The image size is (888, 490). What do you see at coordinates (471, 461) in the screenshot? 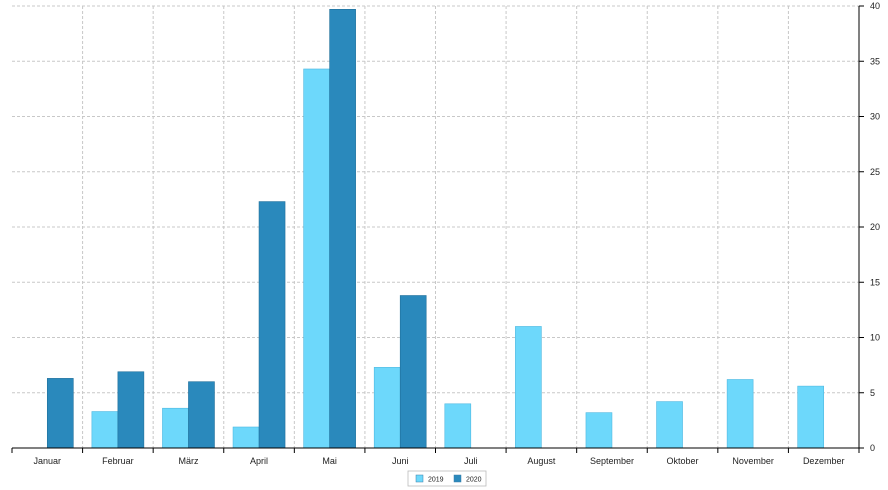
I see `x-tick-label: Juli` at bounding box center [471, 461].